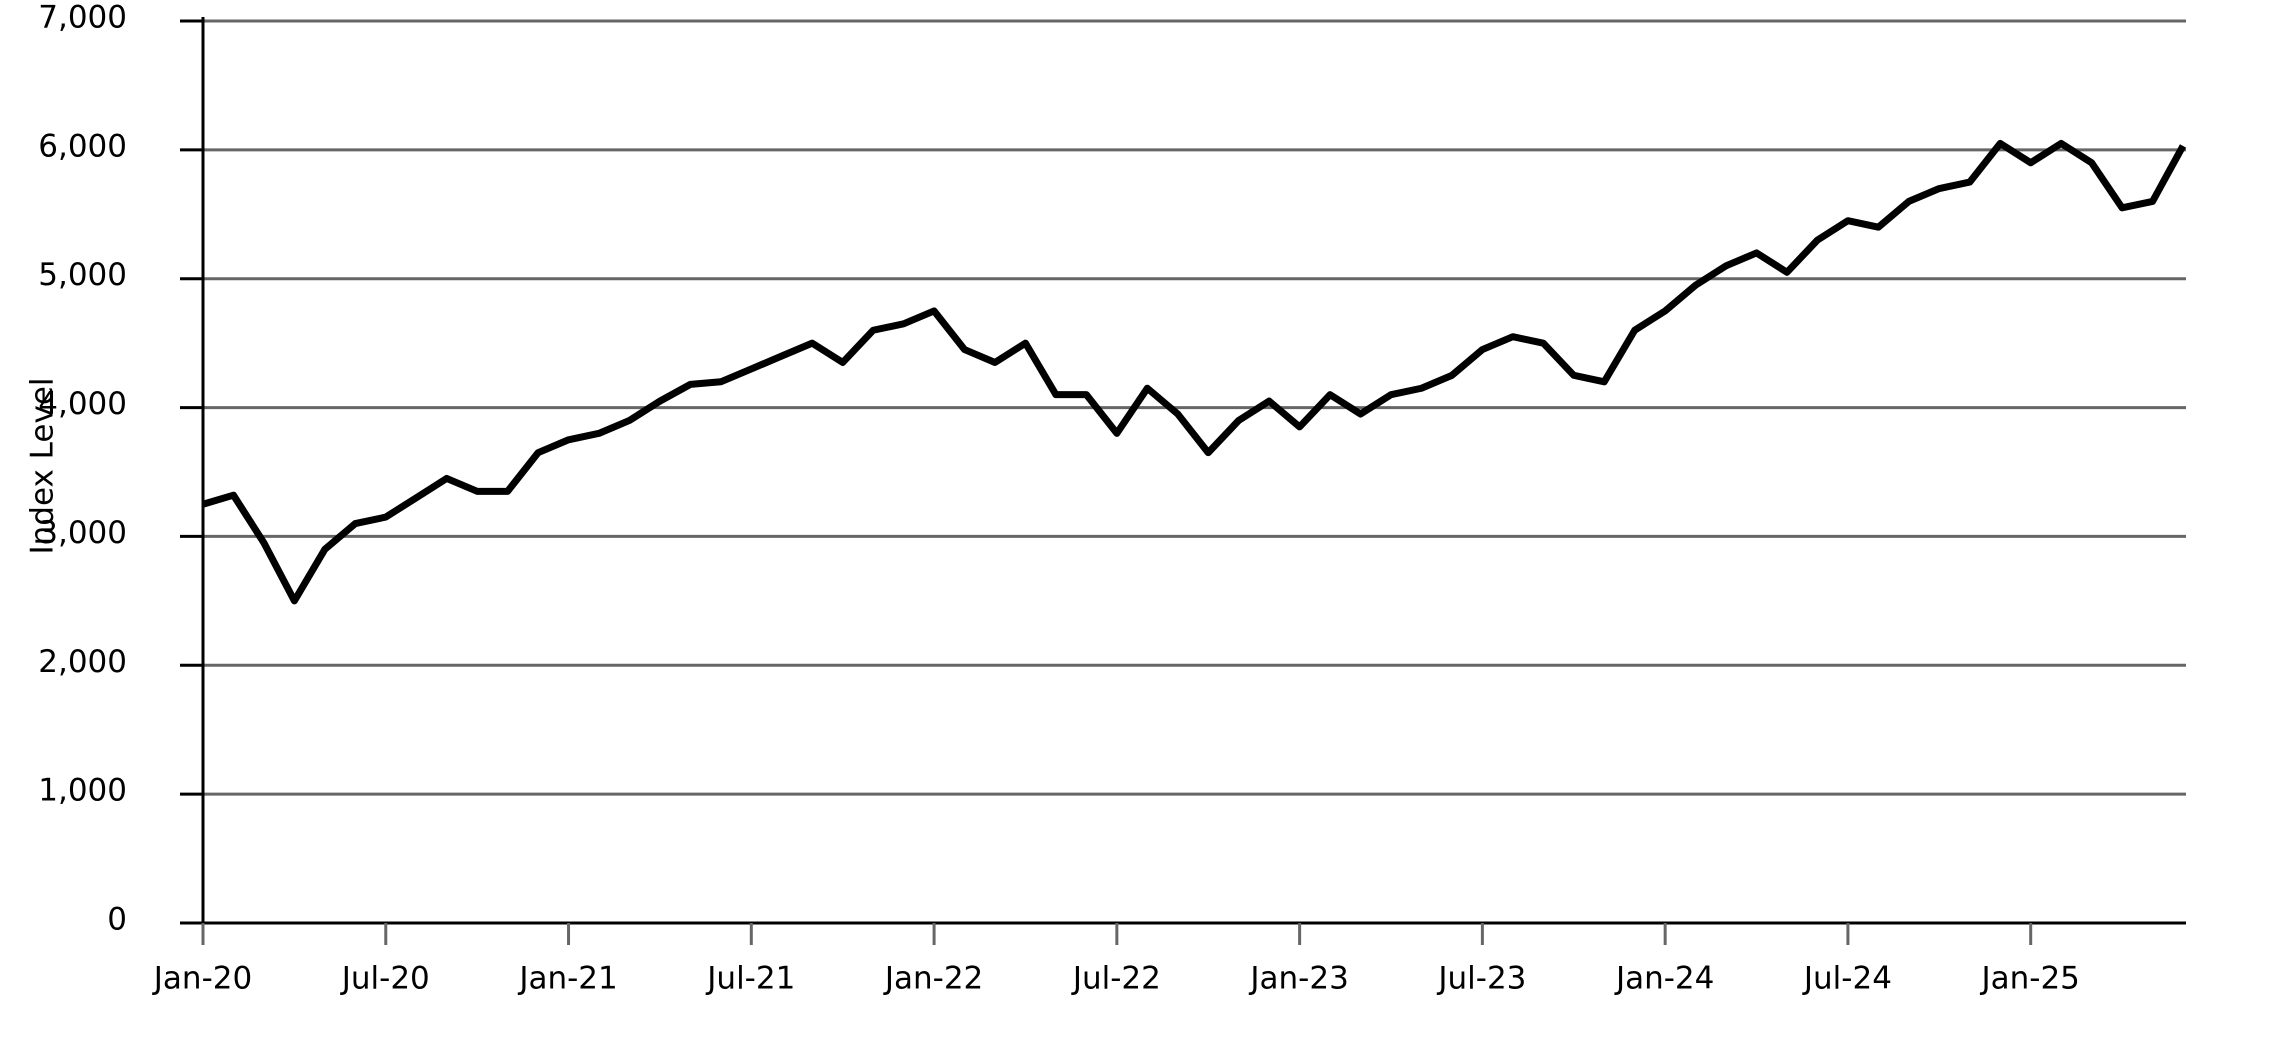 Image resolution: width=2292 pixels, height=1042 pixels. What do you see at coordinates (82, 533) in the screenshot?
I see `y-tick-label: 3,000` at bounding box center [82, 533].